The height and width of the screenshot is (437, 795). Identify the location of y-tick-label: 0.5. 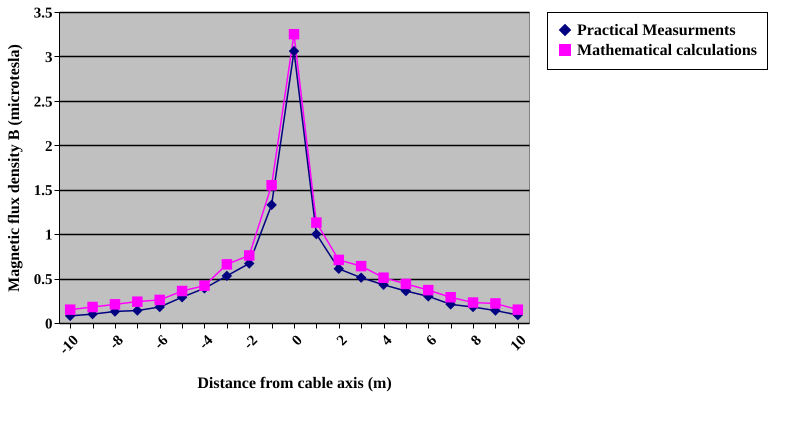
(43, 280).